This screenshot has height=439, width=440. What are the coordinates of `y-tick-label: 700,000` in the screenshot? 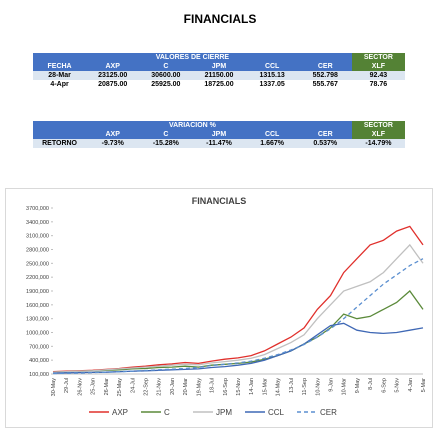 It's located at (39, 347).